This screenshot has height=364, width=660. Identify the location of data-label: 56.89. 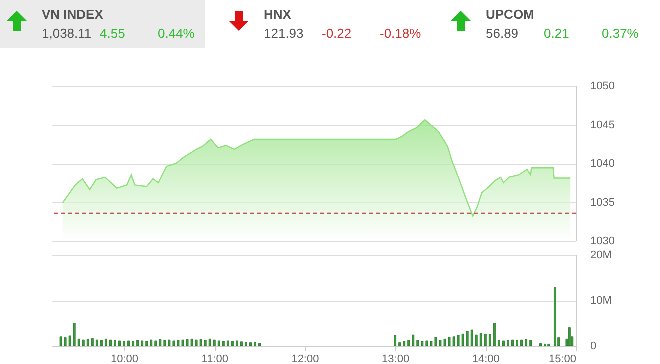
(502, 33).